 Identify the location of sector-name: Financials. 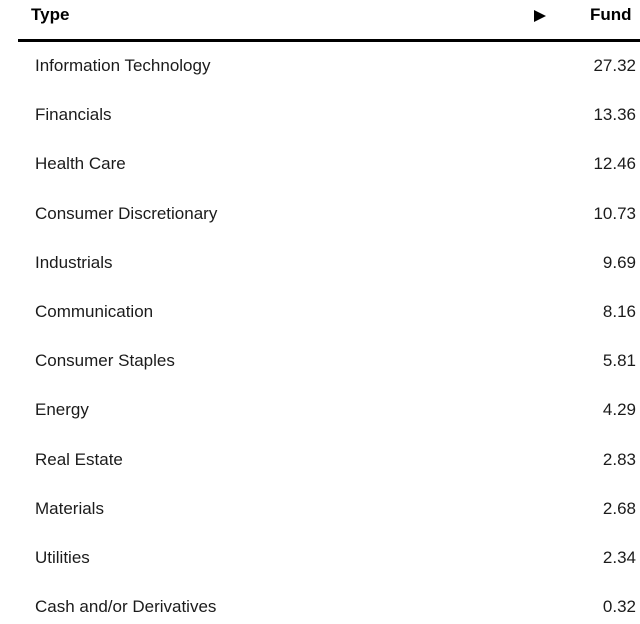
(73, 115).